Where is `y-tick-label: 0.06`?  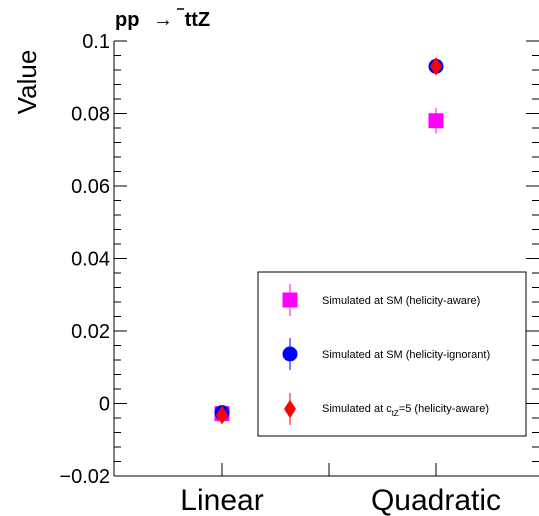
y-tick-label: 0.06 is located at coordinates (90, 187).